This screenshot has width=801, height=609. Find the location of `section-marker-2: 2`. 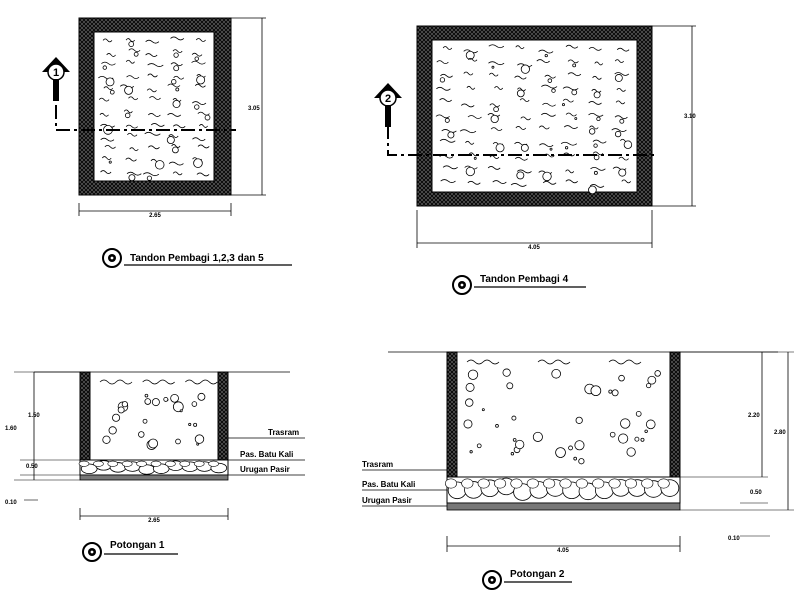

section-marker-2: 2 is located at coordinates (388, 105).